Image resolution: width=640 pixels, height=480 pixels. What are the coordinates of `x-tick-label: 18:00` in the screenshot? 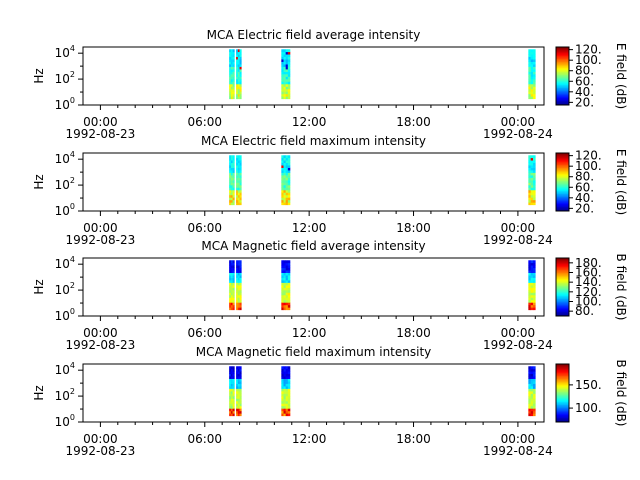 It's located at (413, 333).